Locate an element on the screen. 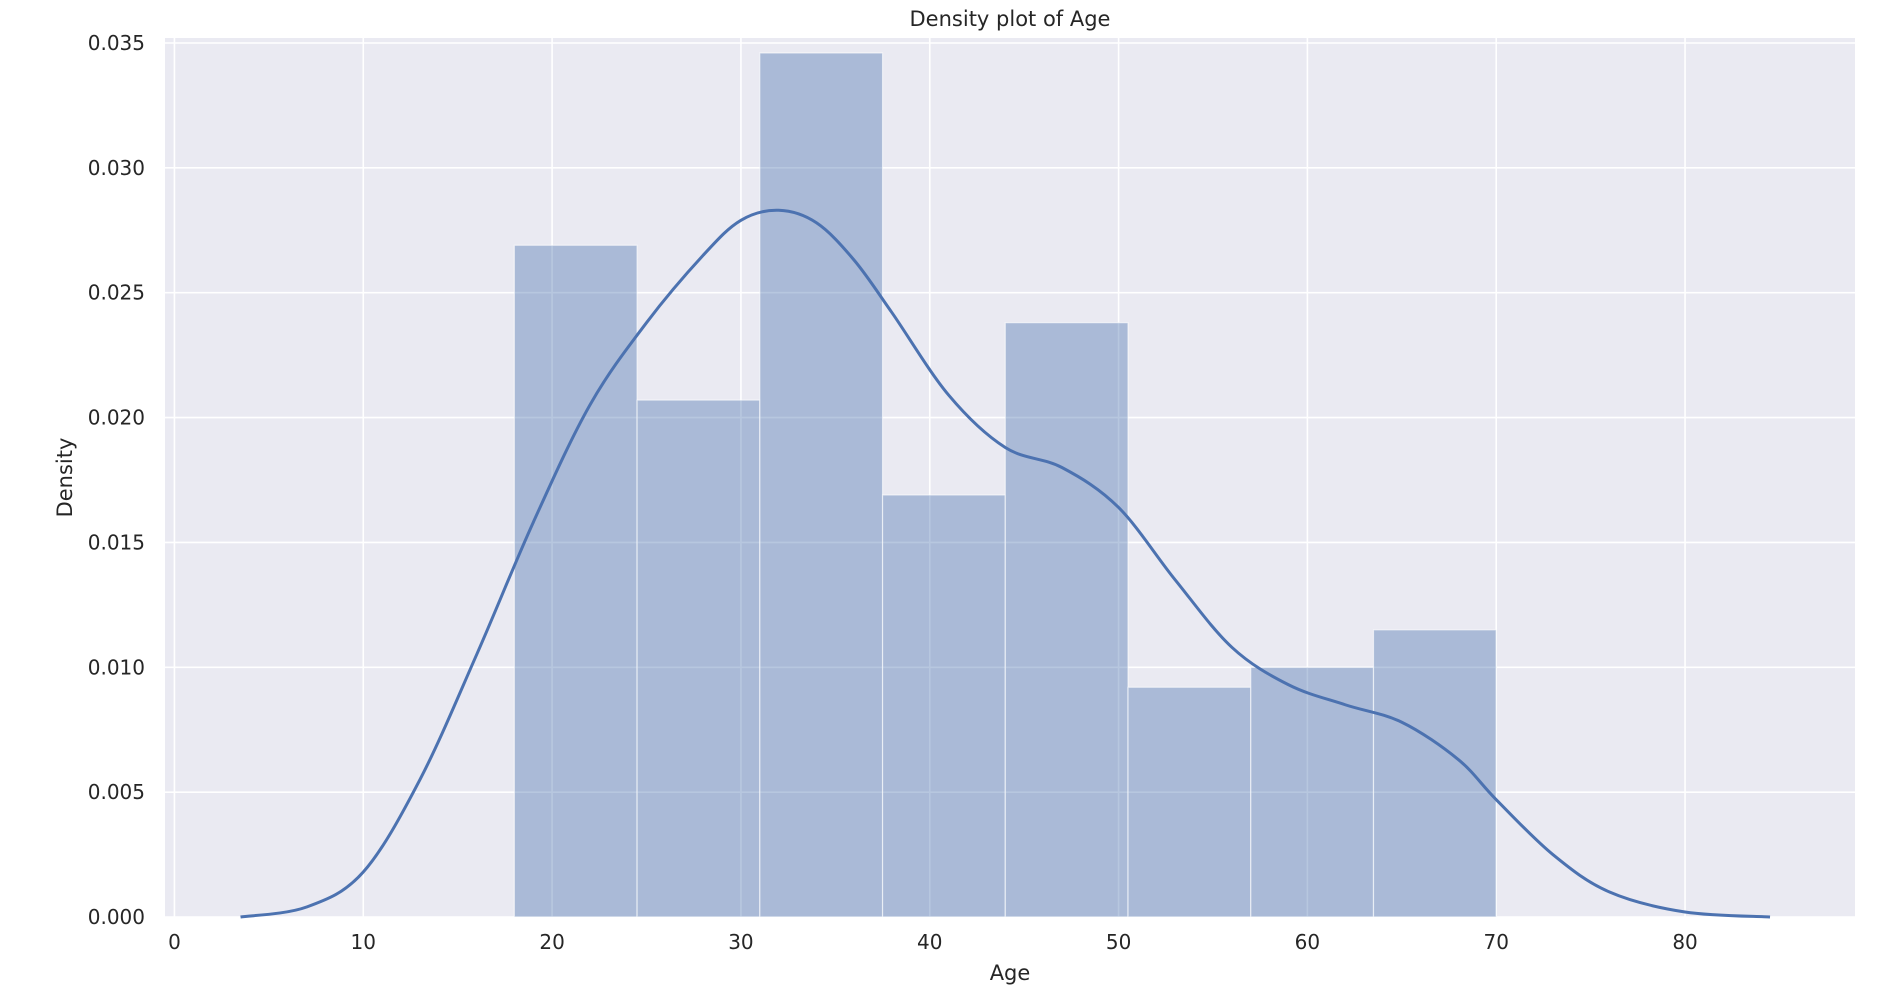 This screenshot has width=1880, height=1000. x-tick-label: 70 is located at coordinates (1496, 942).